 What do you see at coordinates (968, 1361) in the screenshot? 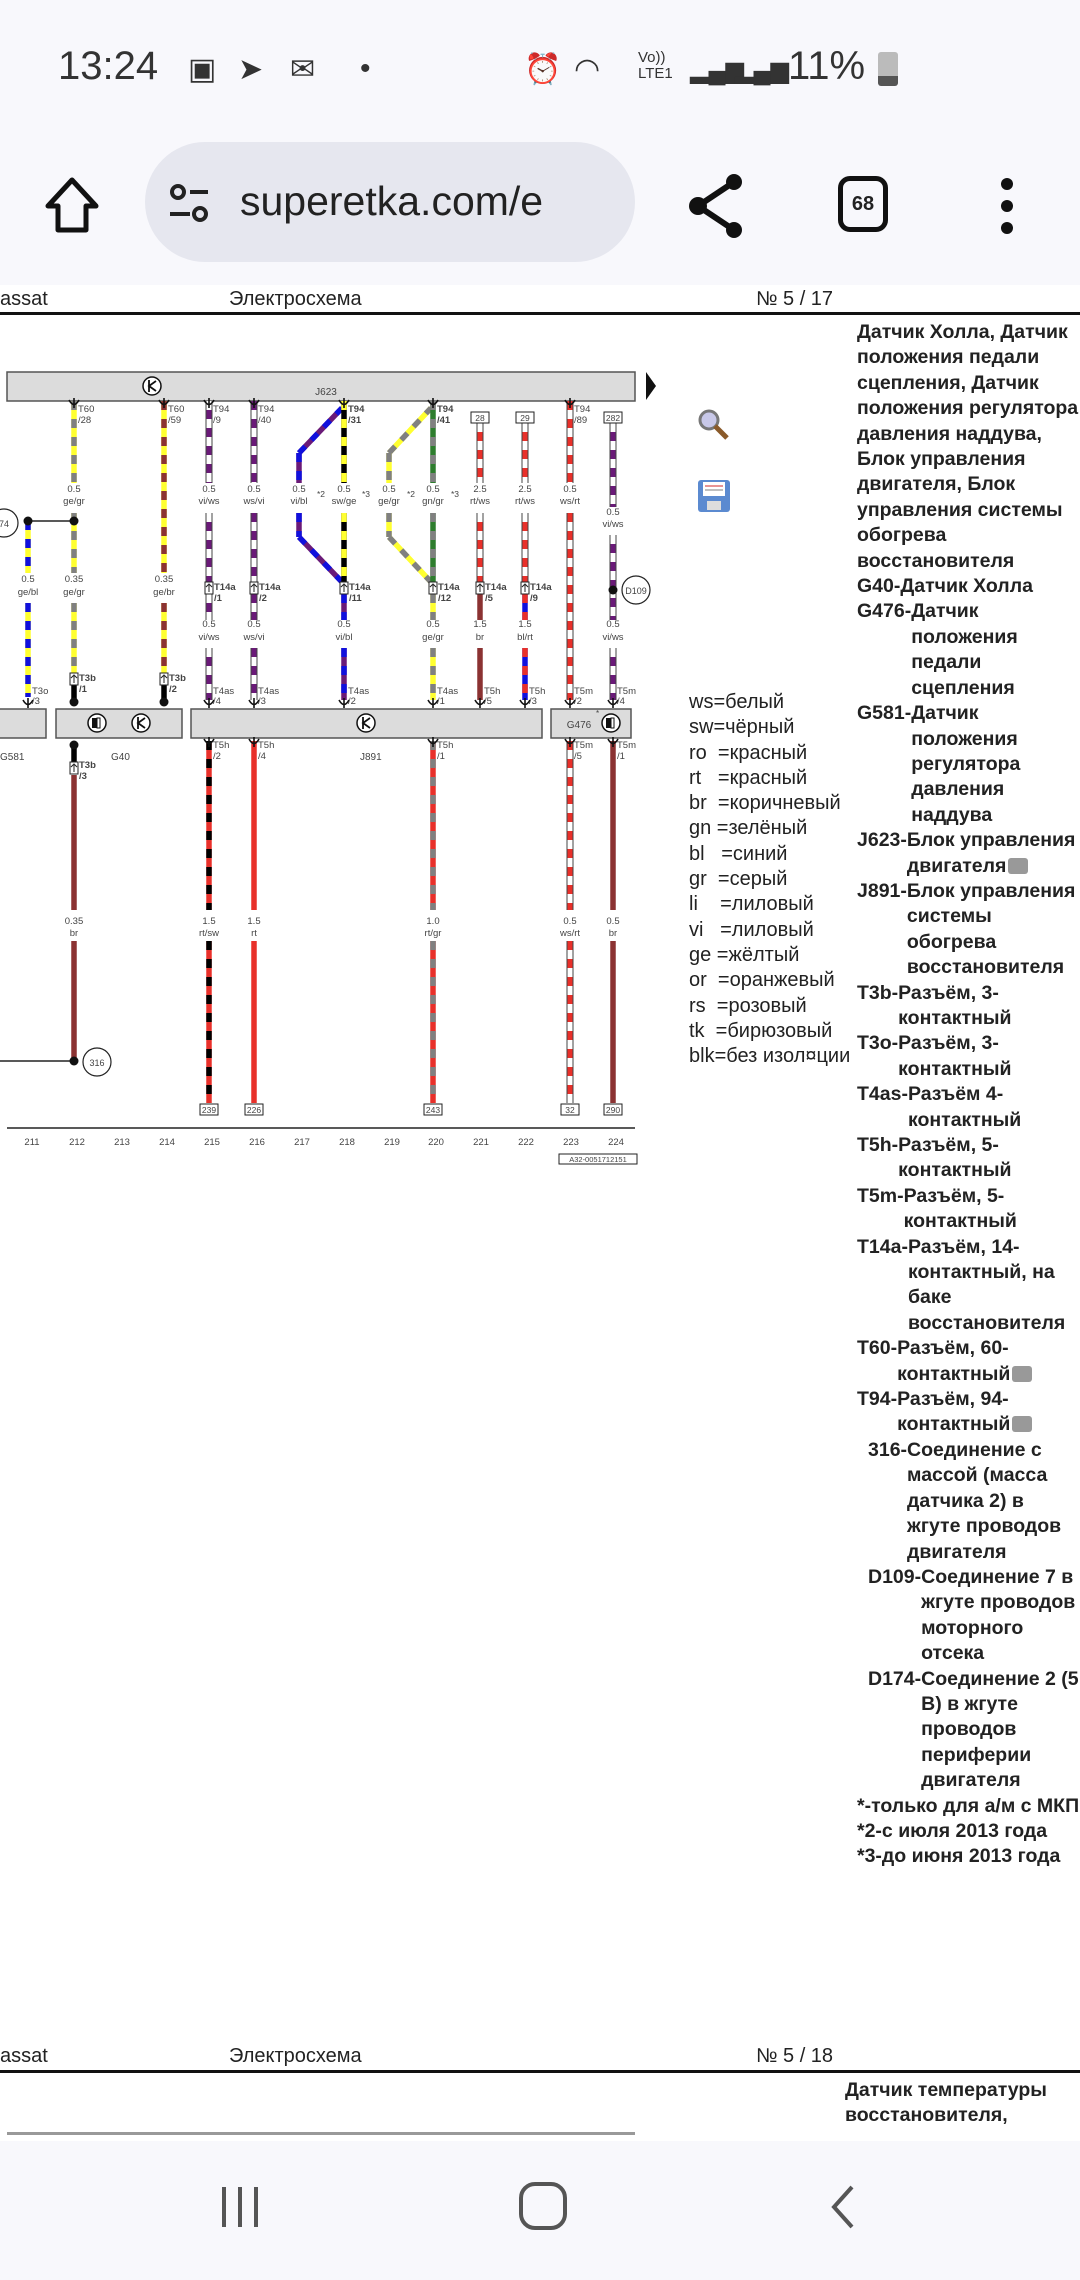
I see `component-entry: T60- Разъём, 60-контактный` at bounding box center [968, 1361].